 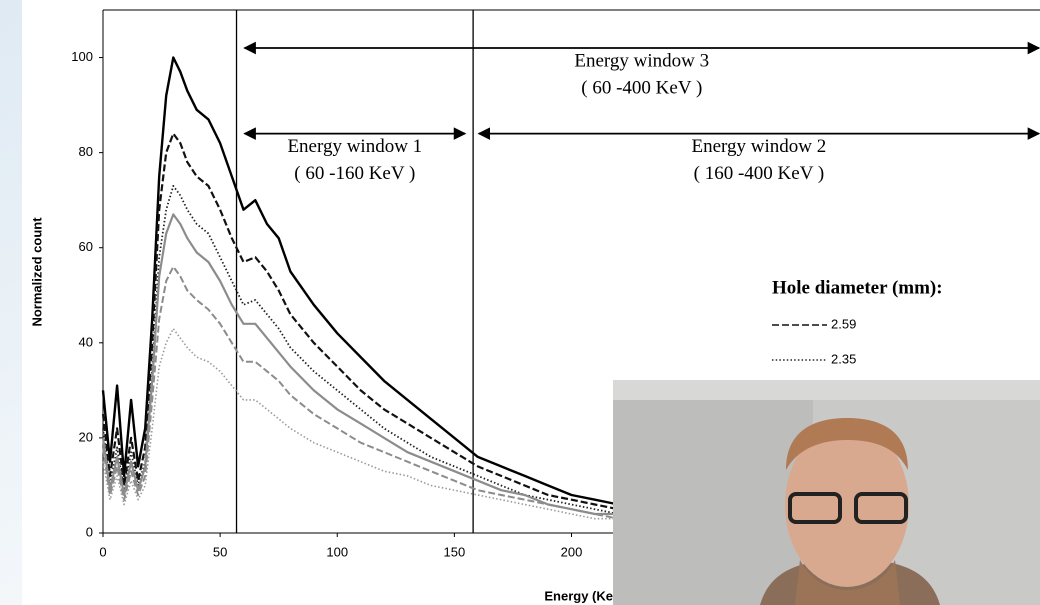 What do you see at coordinates (857, 321) in the screenshot?
I see `legend: Hole diameter (mm): 2.59 2.35` at bounding box center [857, 321].